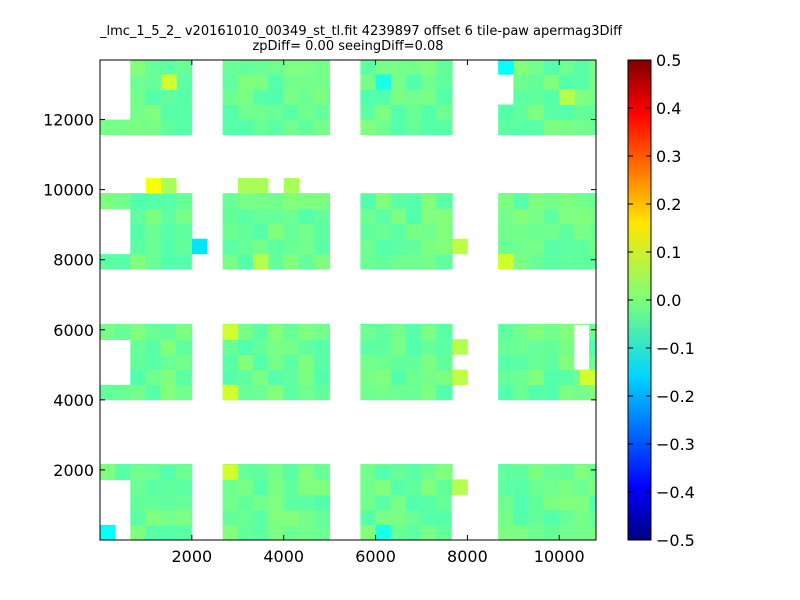 The image size is (800, 600). Describe the element at coordinates (668, 156) in the screenshot. I see `colorbar-tick-label: 0.3` at that location.